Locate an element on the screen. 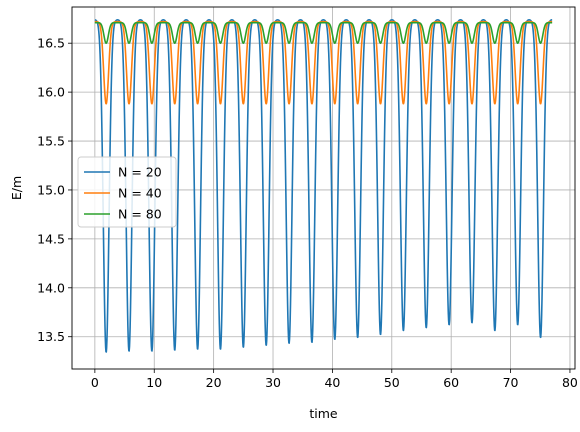 This screenshot has width=580, height=432. y-tick-label: 13.5 is located at coordinates (51, 336).